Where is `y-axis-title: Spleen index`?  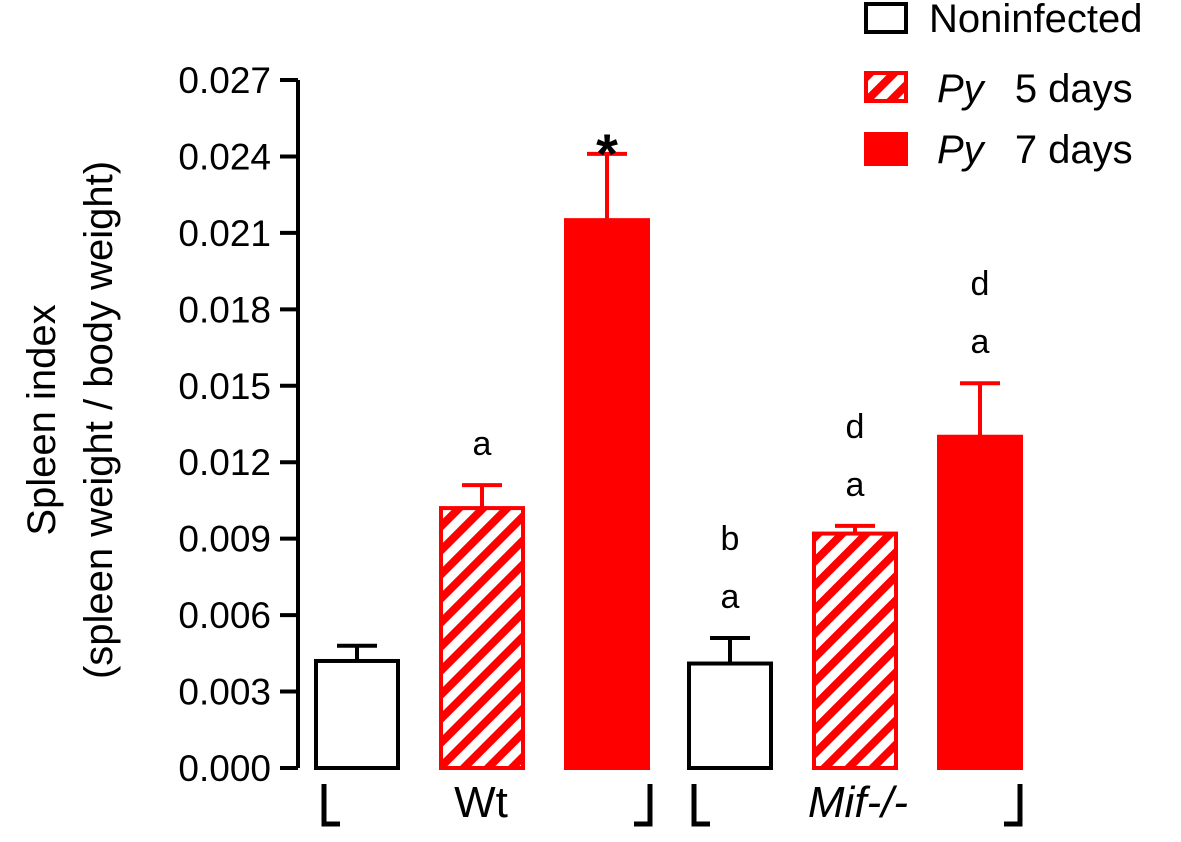 y-axis-title: Spleen index is located at coordinates (42, 419).